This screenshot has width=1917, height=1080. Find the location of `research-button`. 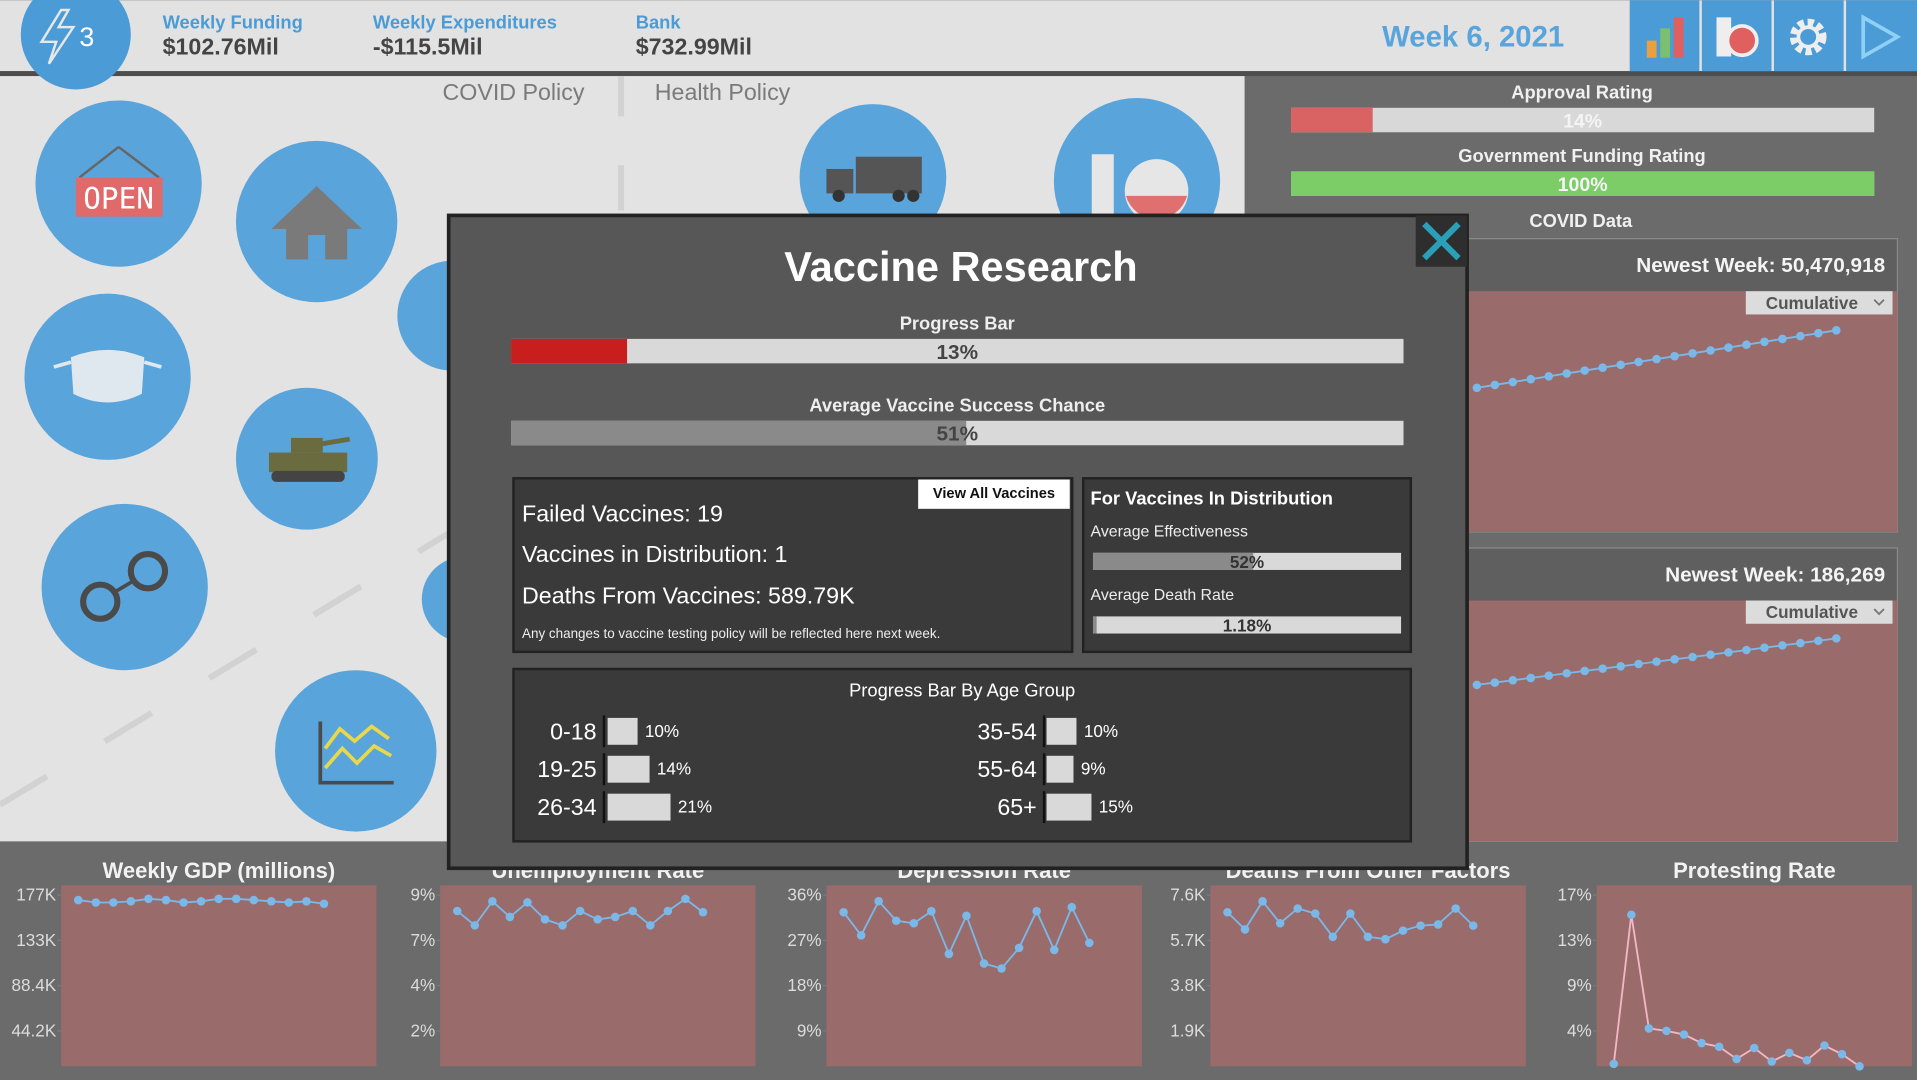

research-button is located at coordinates (1736, 36).